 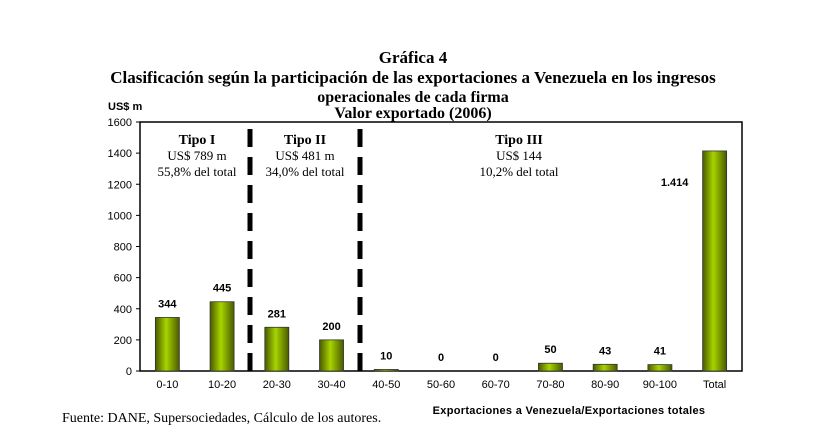 I want to click on group-annotation: 10,2% del total, so click(x=518, y=171).